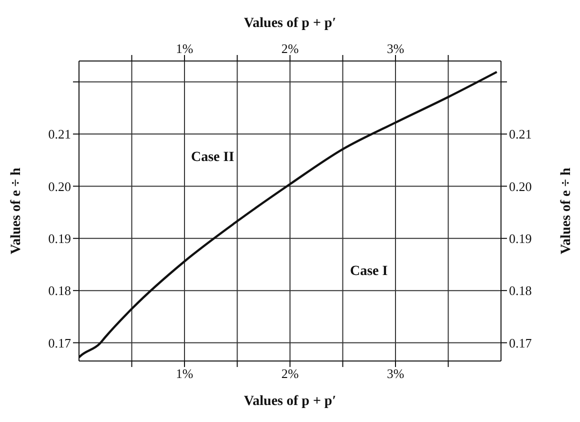 The image size is (580, 422). I want to click on x-tick-label: 2%, so click(290, 48).